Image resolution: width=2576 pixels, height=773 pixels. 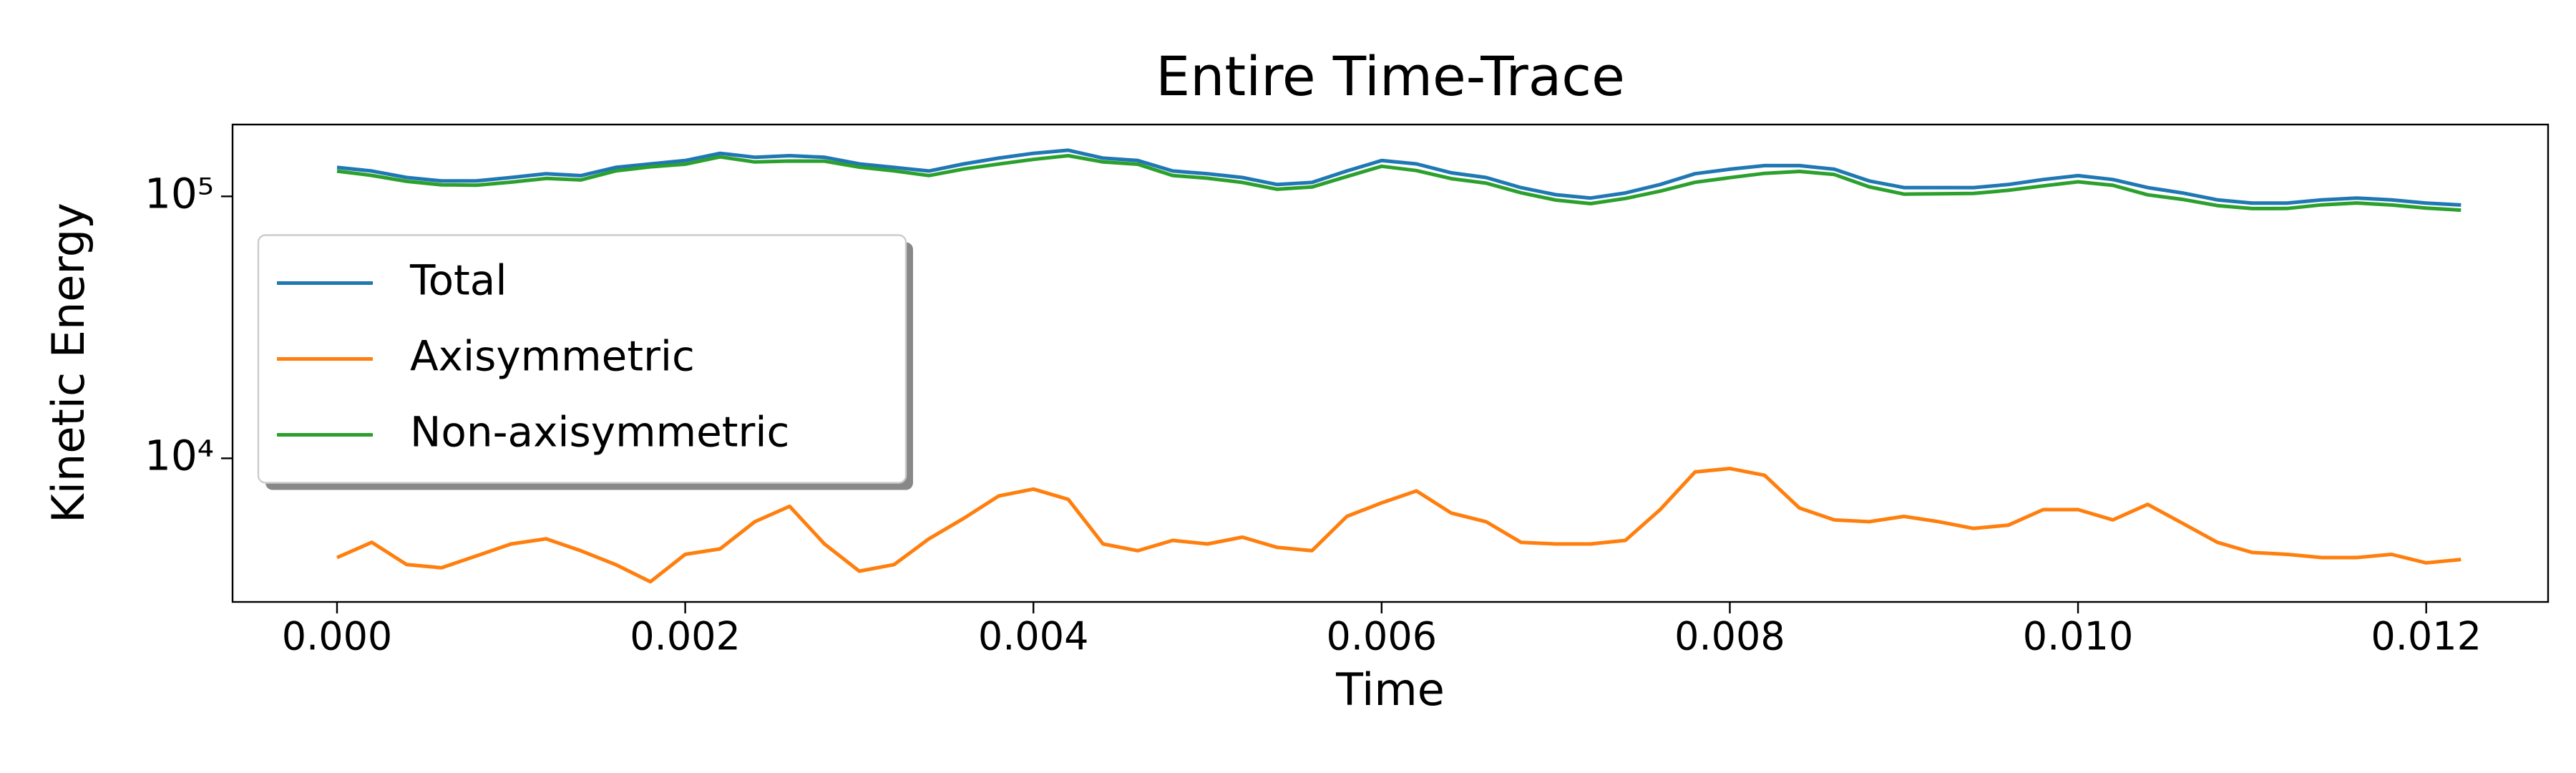 What do you see at coordinates (2078, 636) in the screenshot?
I see `x-tick-label: 0.010` at bounding box center [2078, 636].